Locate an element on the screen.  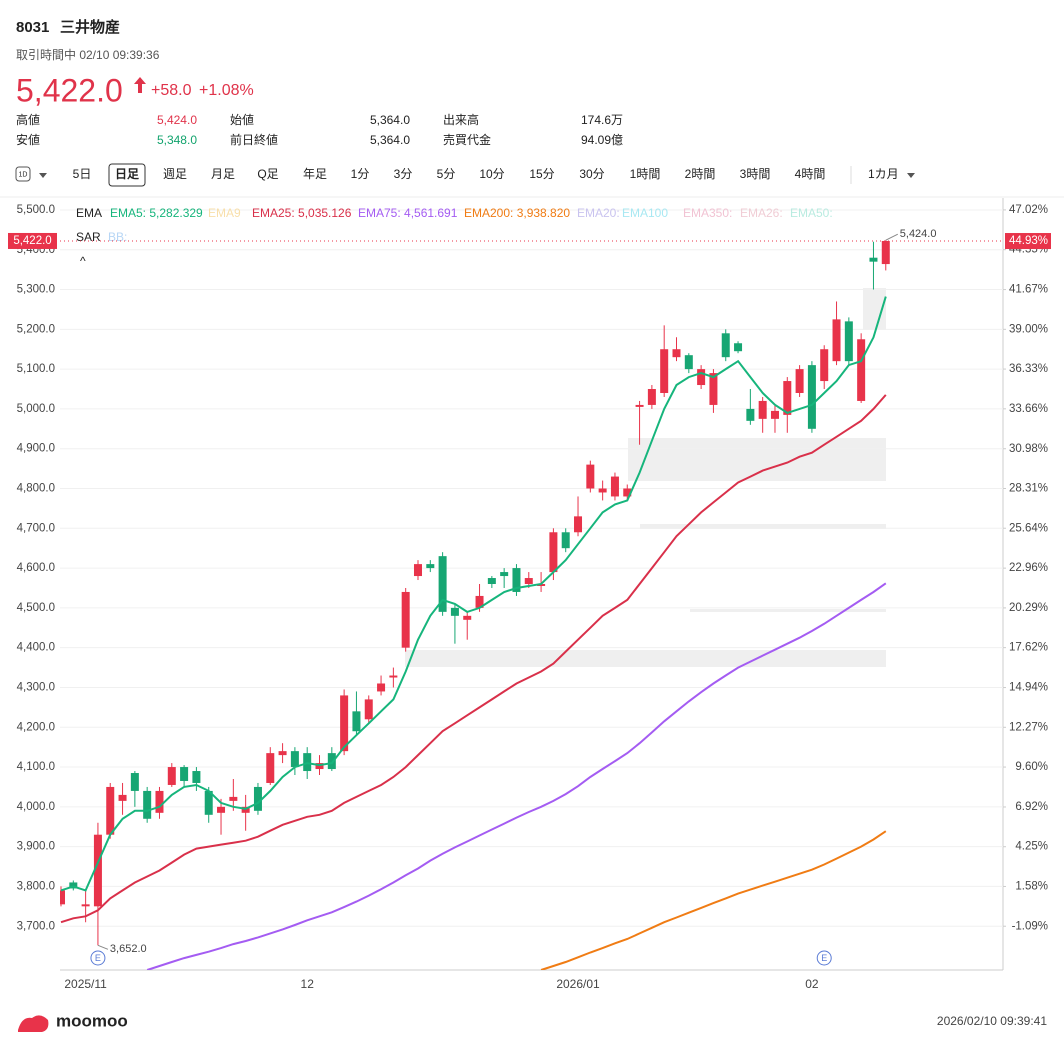
tab: 5日 is located at coordinates (82, 174).